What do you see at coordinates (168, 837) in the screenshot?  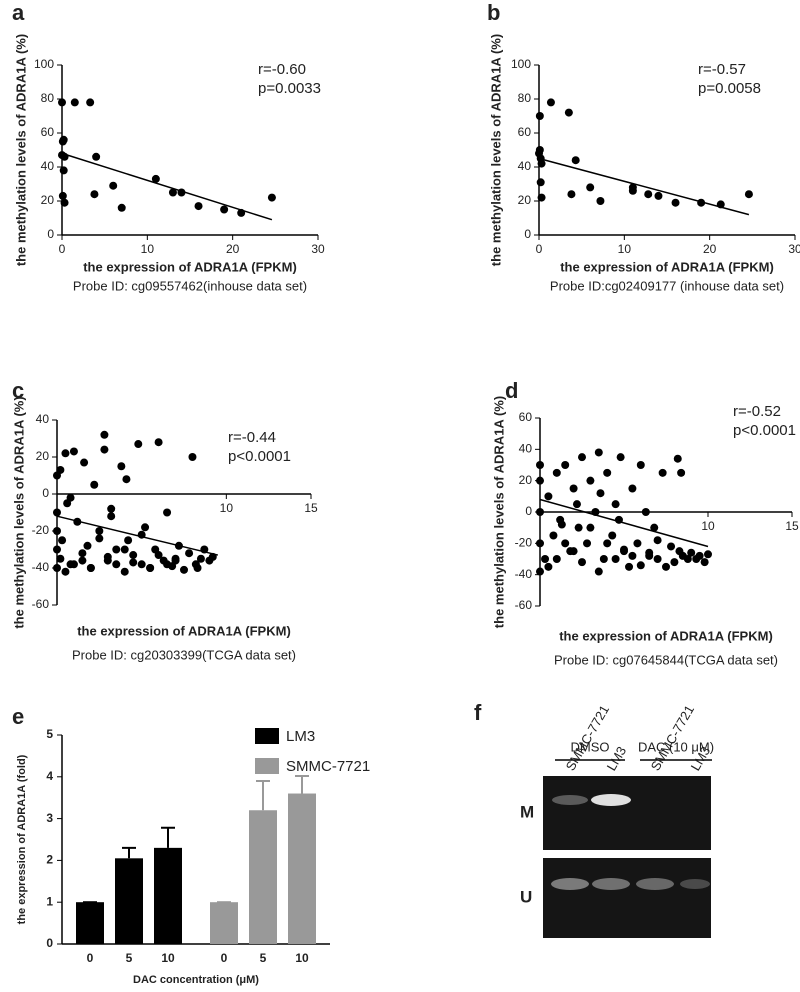 I see `error-bar` at bounding box center [168, 837].